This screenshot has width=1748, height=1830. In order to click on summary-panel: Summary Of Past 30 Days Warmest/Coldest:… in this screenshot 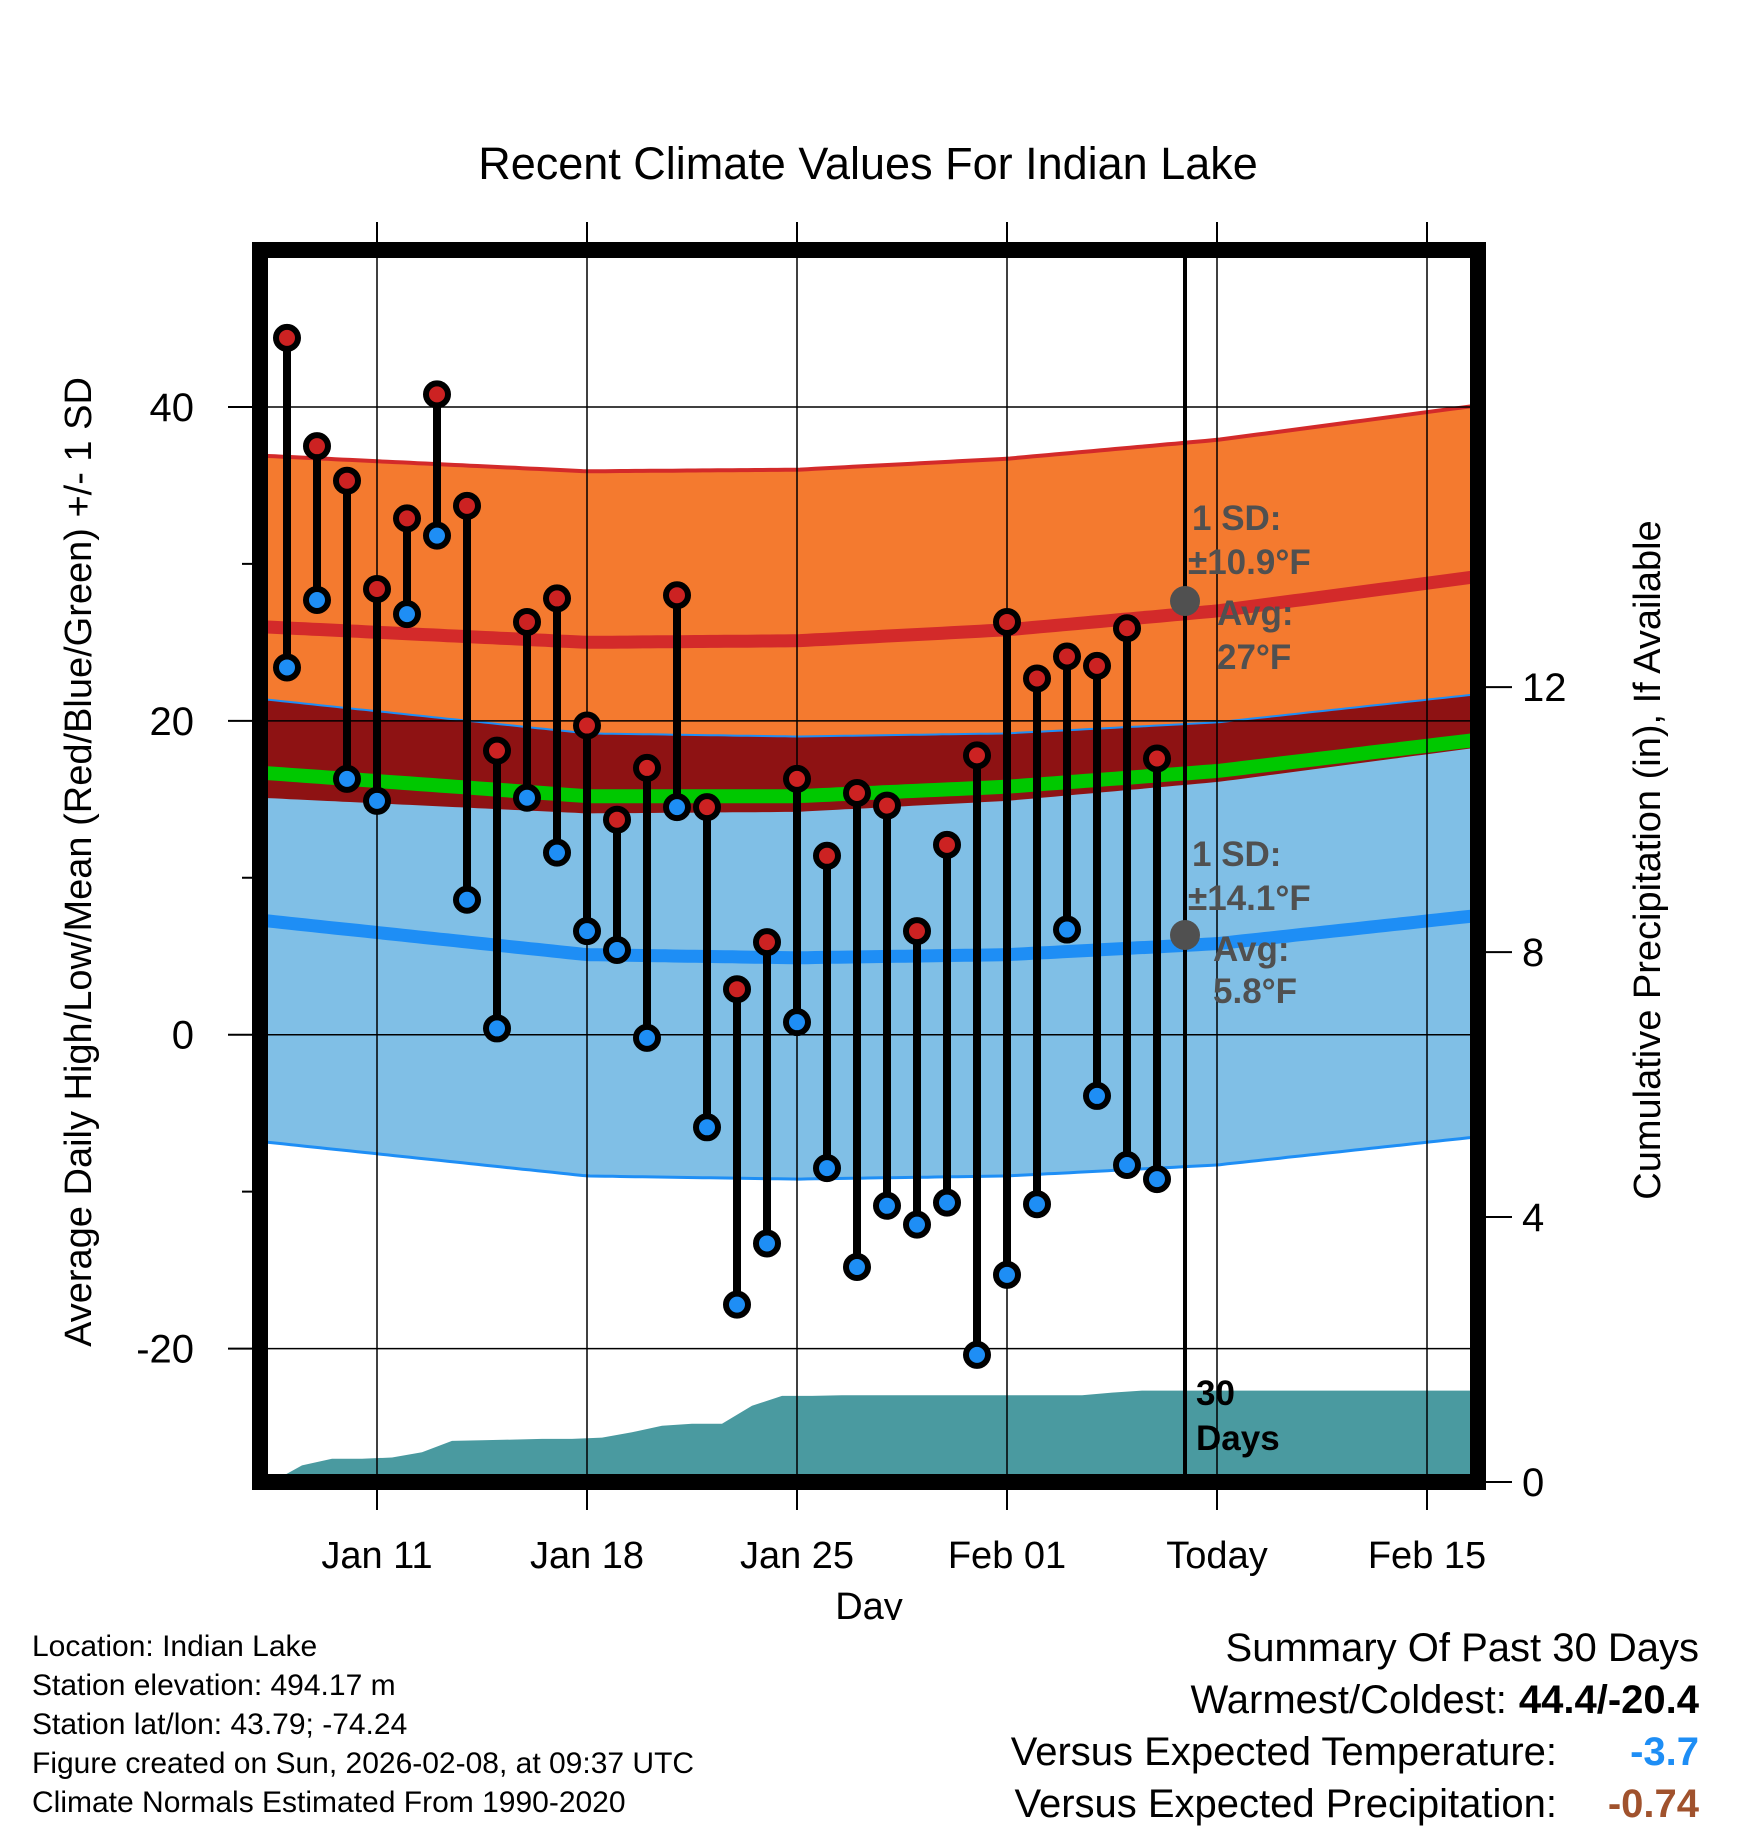, I will do `click(1355, 1726)`.